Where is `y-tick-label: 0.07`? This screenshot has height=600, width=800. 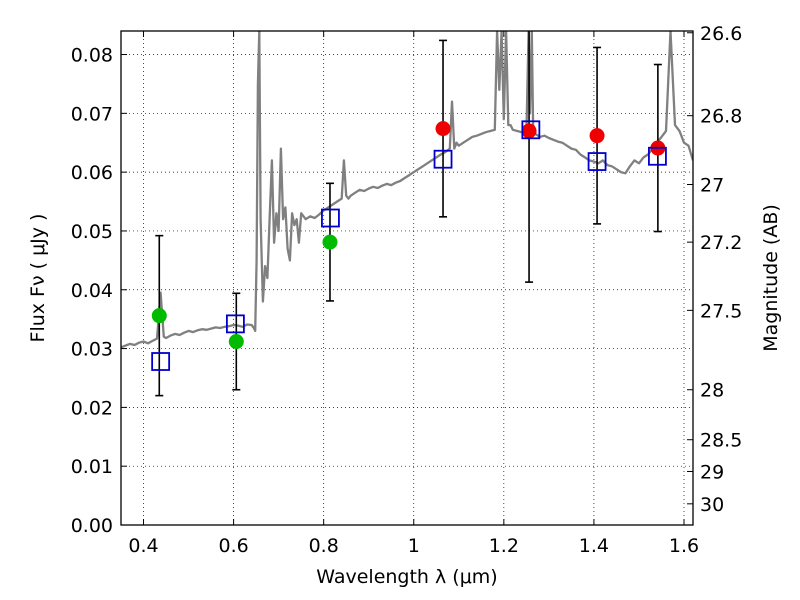
y-tick-label: 0.07 is located at coordinates (92, 114).